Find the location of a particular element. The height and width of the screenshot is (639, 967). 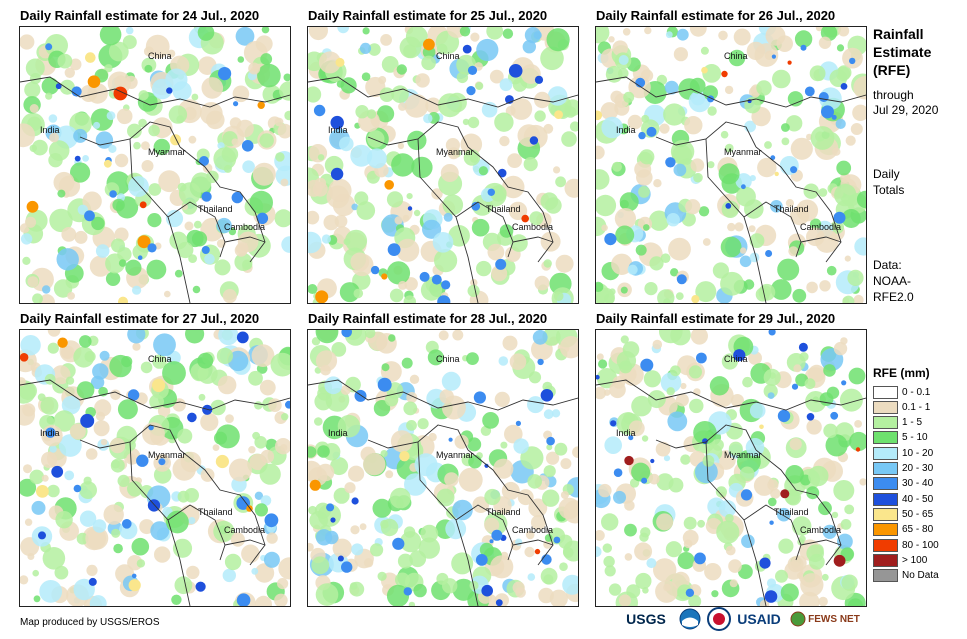

legend-item: 40 - 50 is located at coordinates (903, 499).